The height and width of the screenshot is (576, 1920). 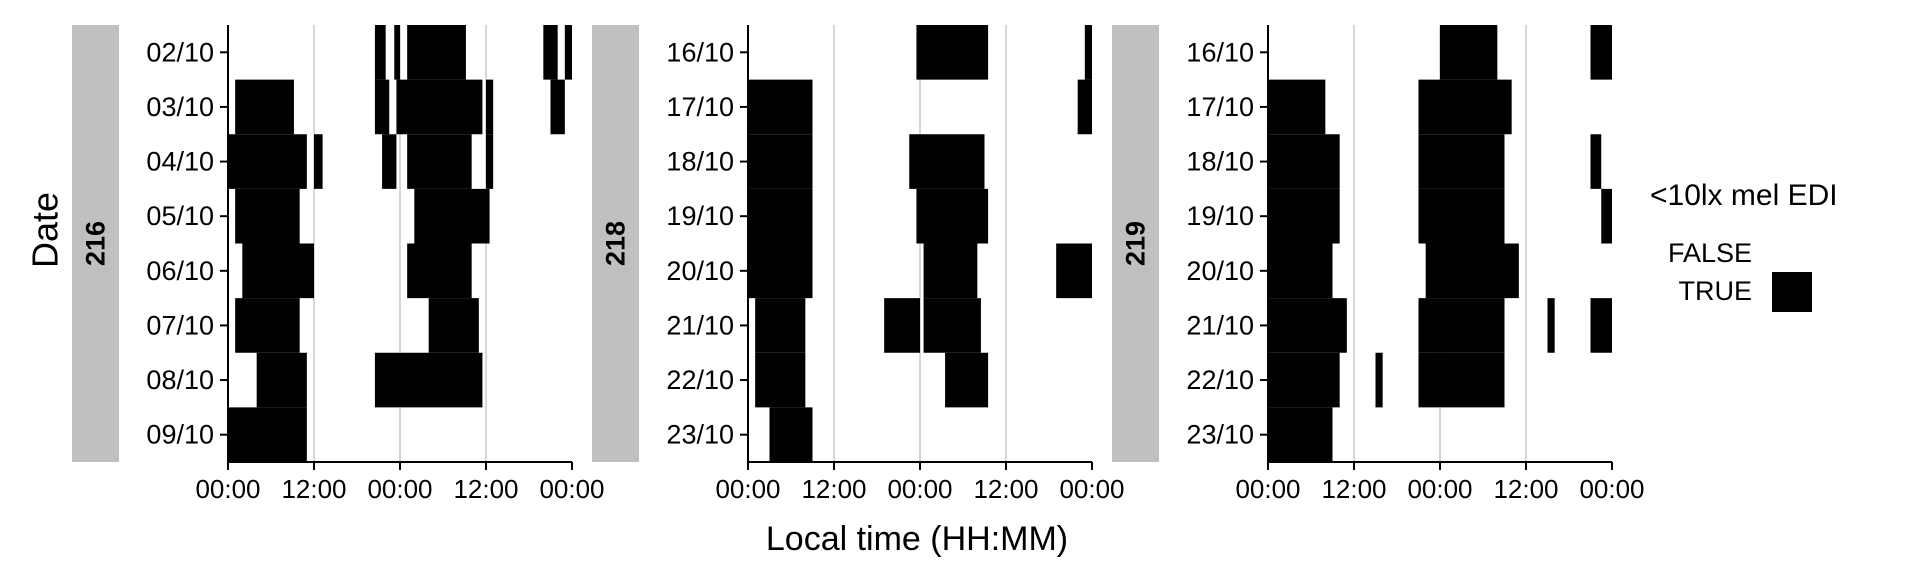 What do you see at coordinates (1744, 195) in the screenshot?
I see `legend-title: <10lx mel EDI` at bounding box center [1744, 195].